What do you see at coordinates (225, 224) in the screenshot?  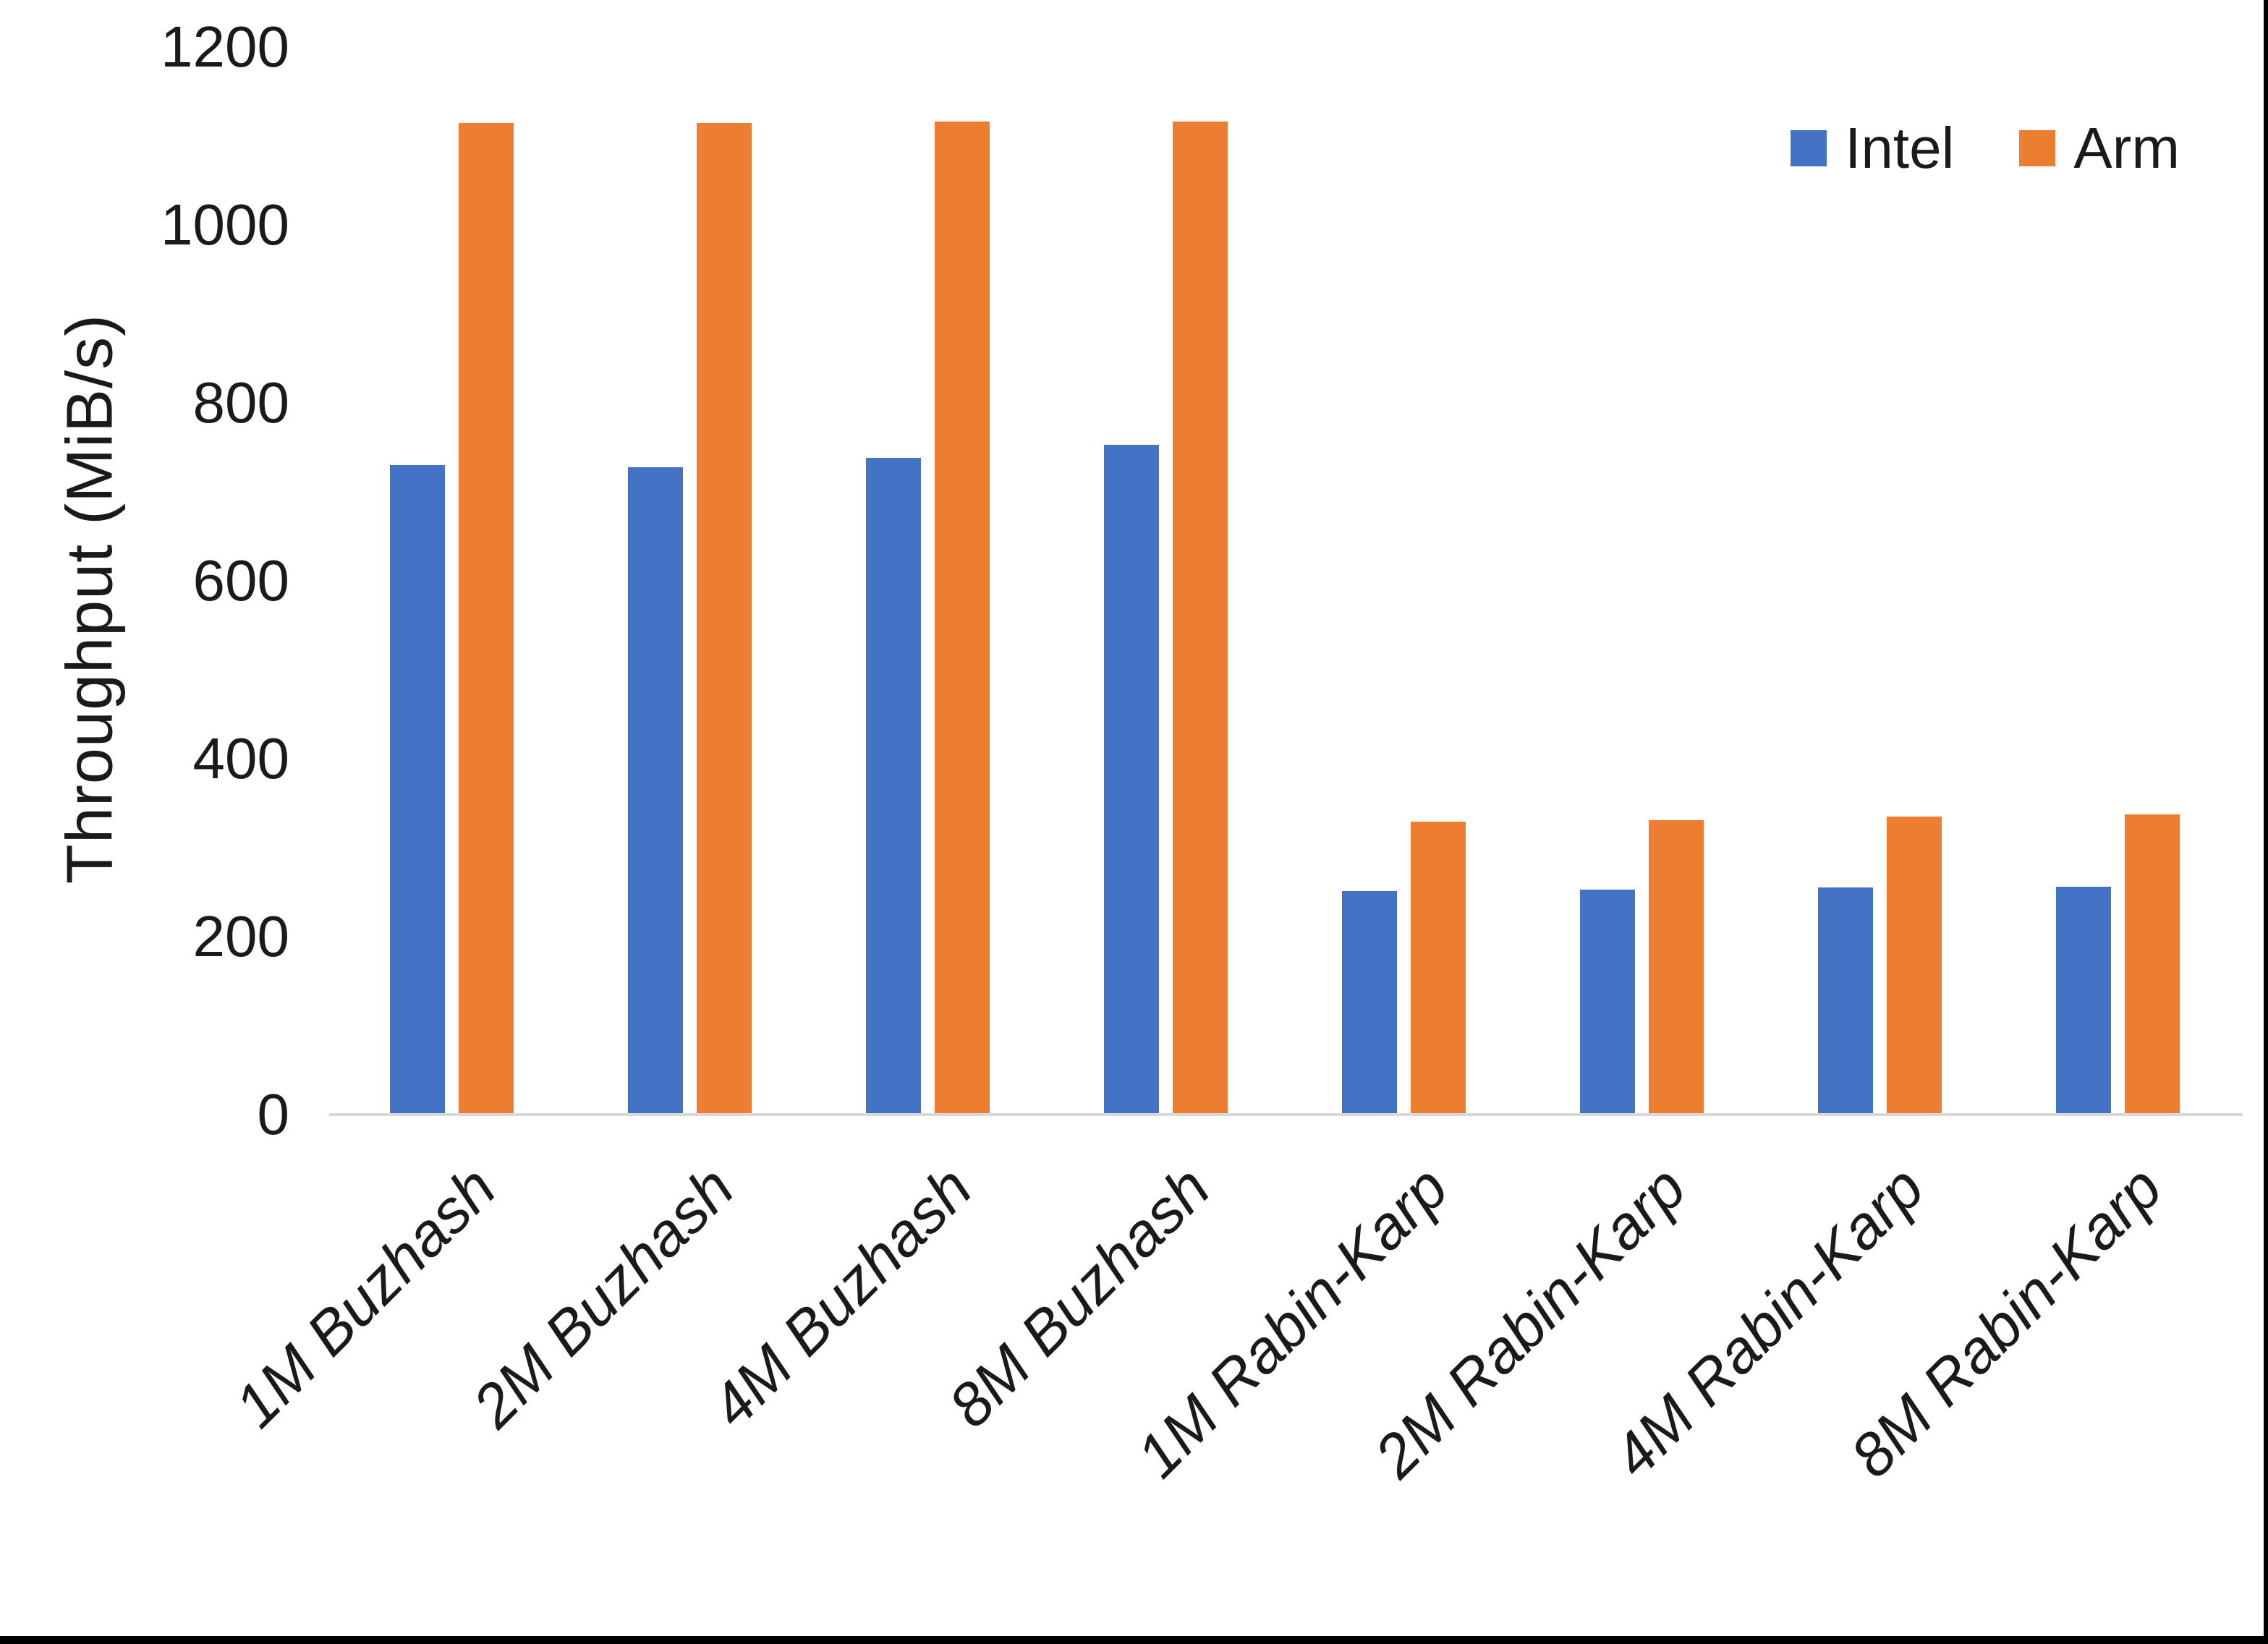 I see `y-tick-label-1000: 1000` at bounding box center [225, 224].